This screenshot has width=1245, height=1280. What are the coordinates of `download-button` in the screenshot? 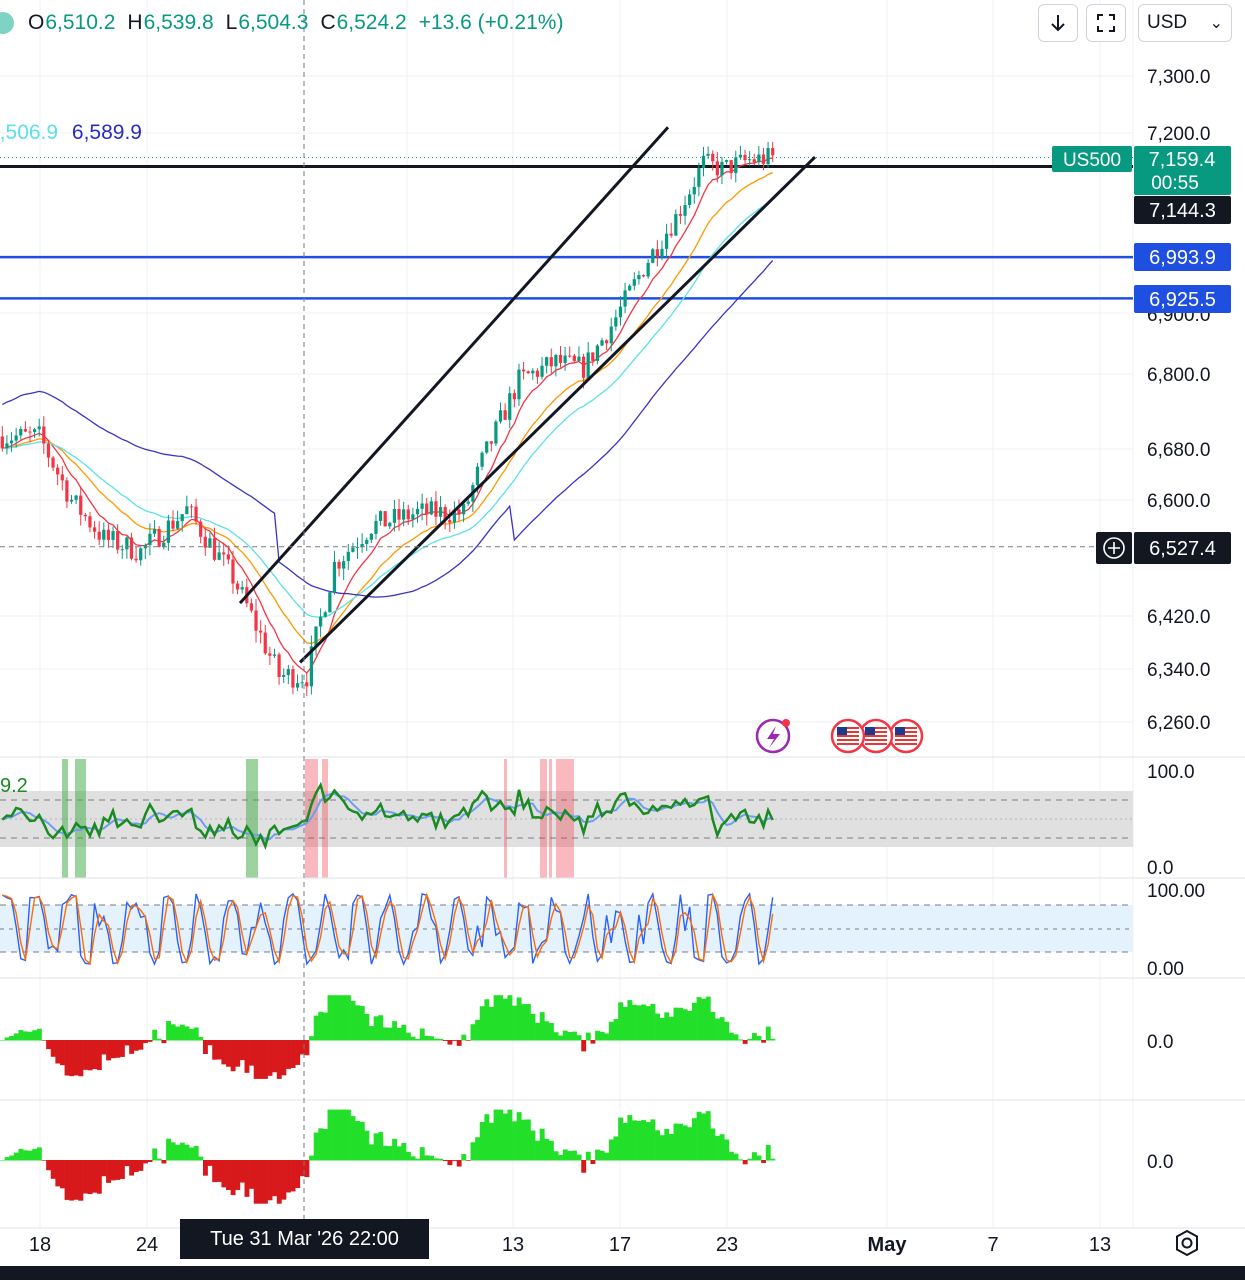 It's located at (1058, 23).